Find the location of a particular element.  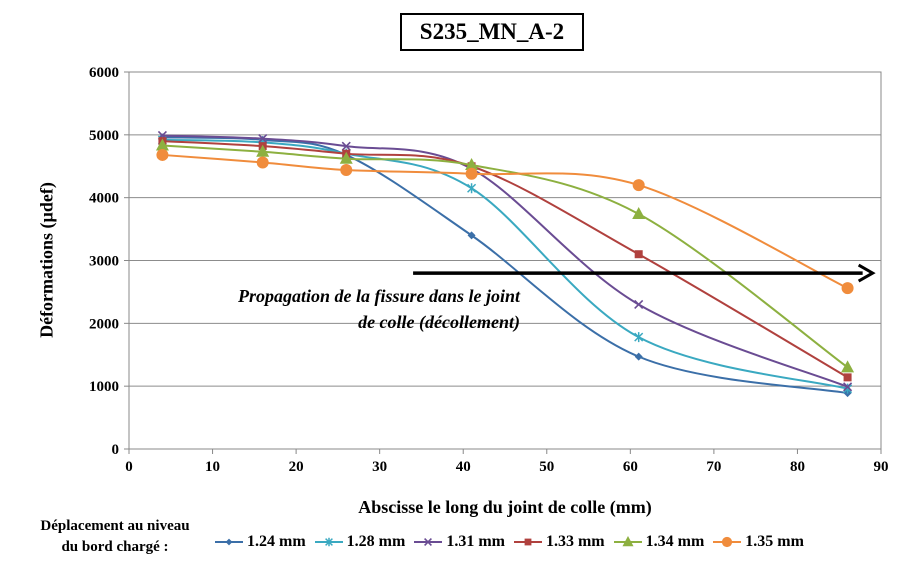

legend-item: 1.34 mm is located at coordinates (659, 542).